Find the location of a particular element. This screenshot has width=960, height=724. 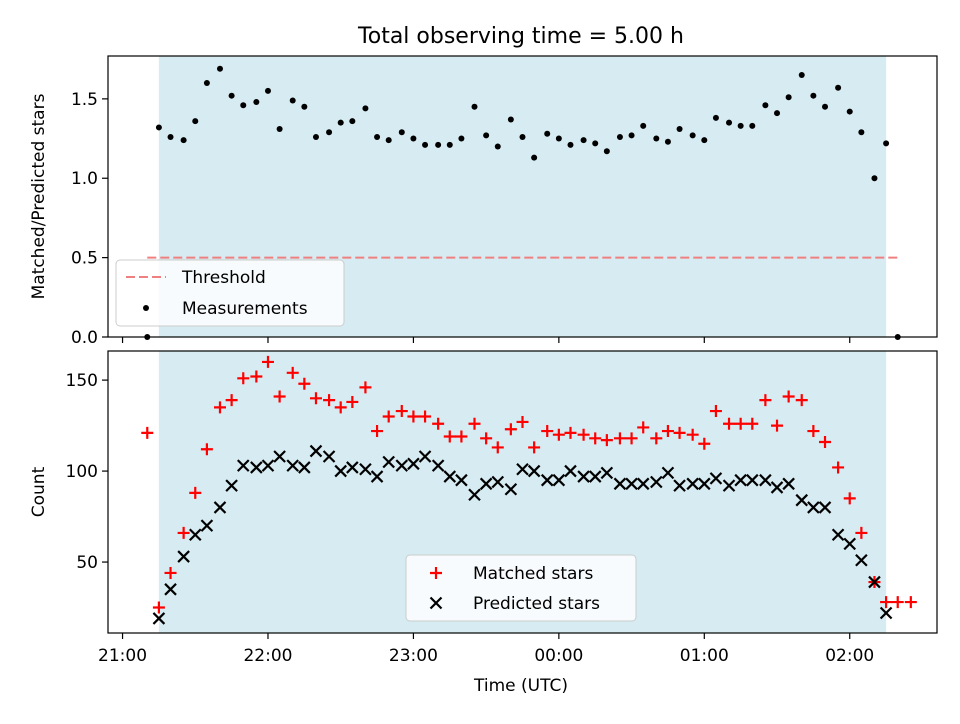

x-tick-label: 22:00 is located at coordinates (267, 656).